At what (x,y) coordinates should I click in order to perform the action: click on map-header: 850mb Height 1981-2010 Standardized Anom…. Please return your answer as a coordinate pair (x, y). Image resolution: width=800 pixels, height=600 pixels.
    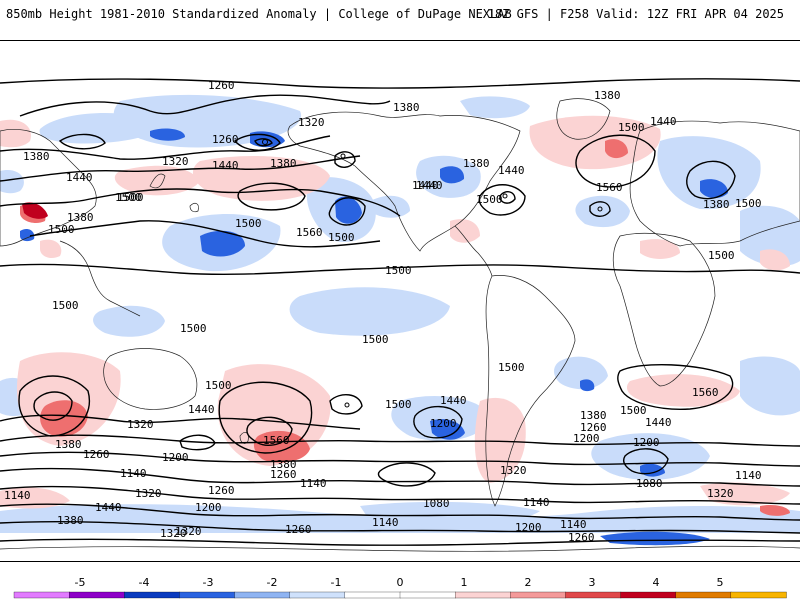
    Looking at the image, I should click on (400, 20).